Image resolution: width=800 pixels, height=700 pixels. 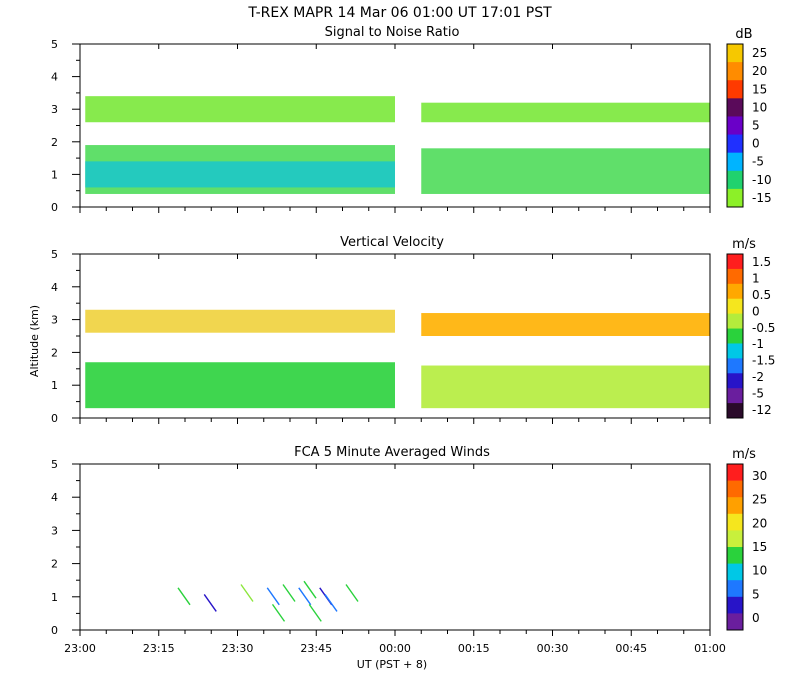 What do you see at coordinates (758, 377) in the screenshot?
I see `colorbar-label: -2` at bounding box center [758, 377].